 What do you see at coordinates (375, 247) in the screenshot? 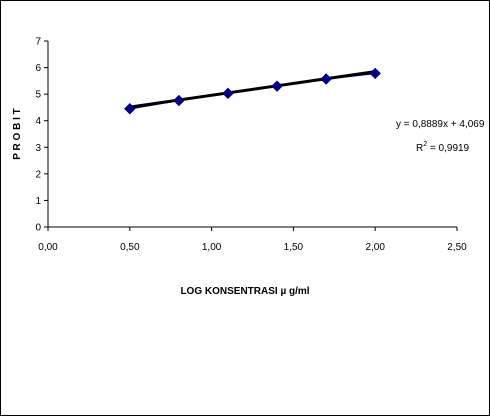
I see `x-tick-label: 2,00` at bounding box center [375, 247].